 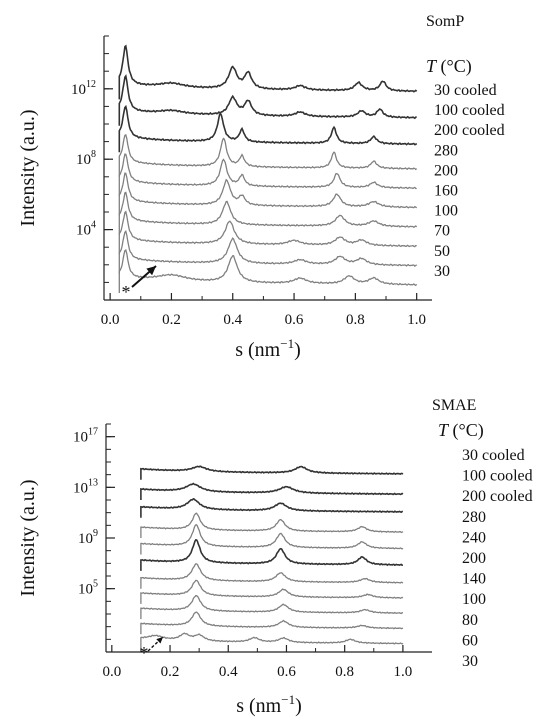 I want to click on y-tick-label: 10¹³, so click(x=85, y=486).